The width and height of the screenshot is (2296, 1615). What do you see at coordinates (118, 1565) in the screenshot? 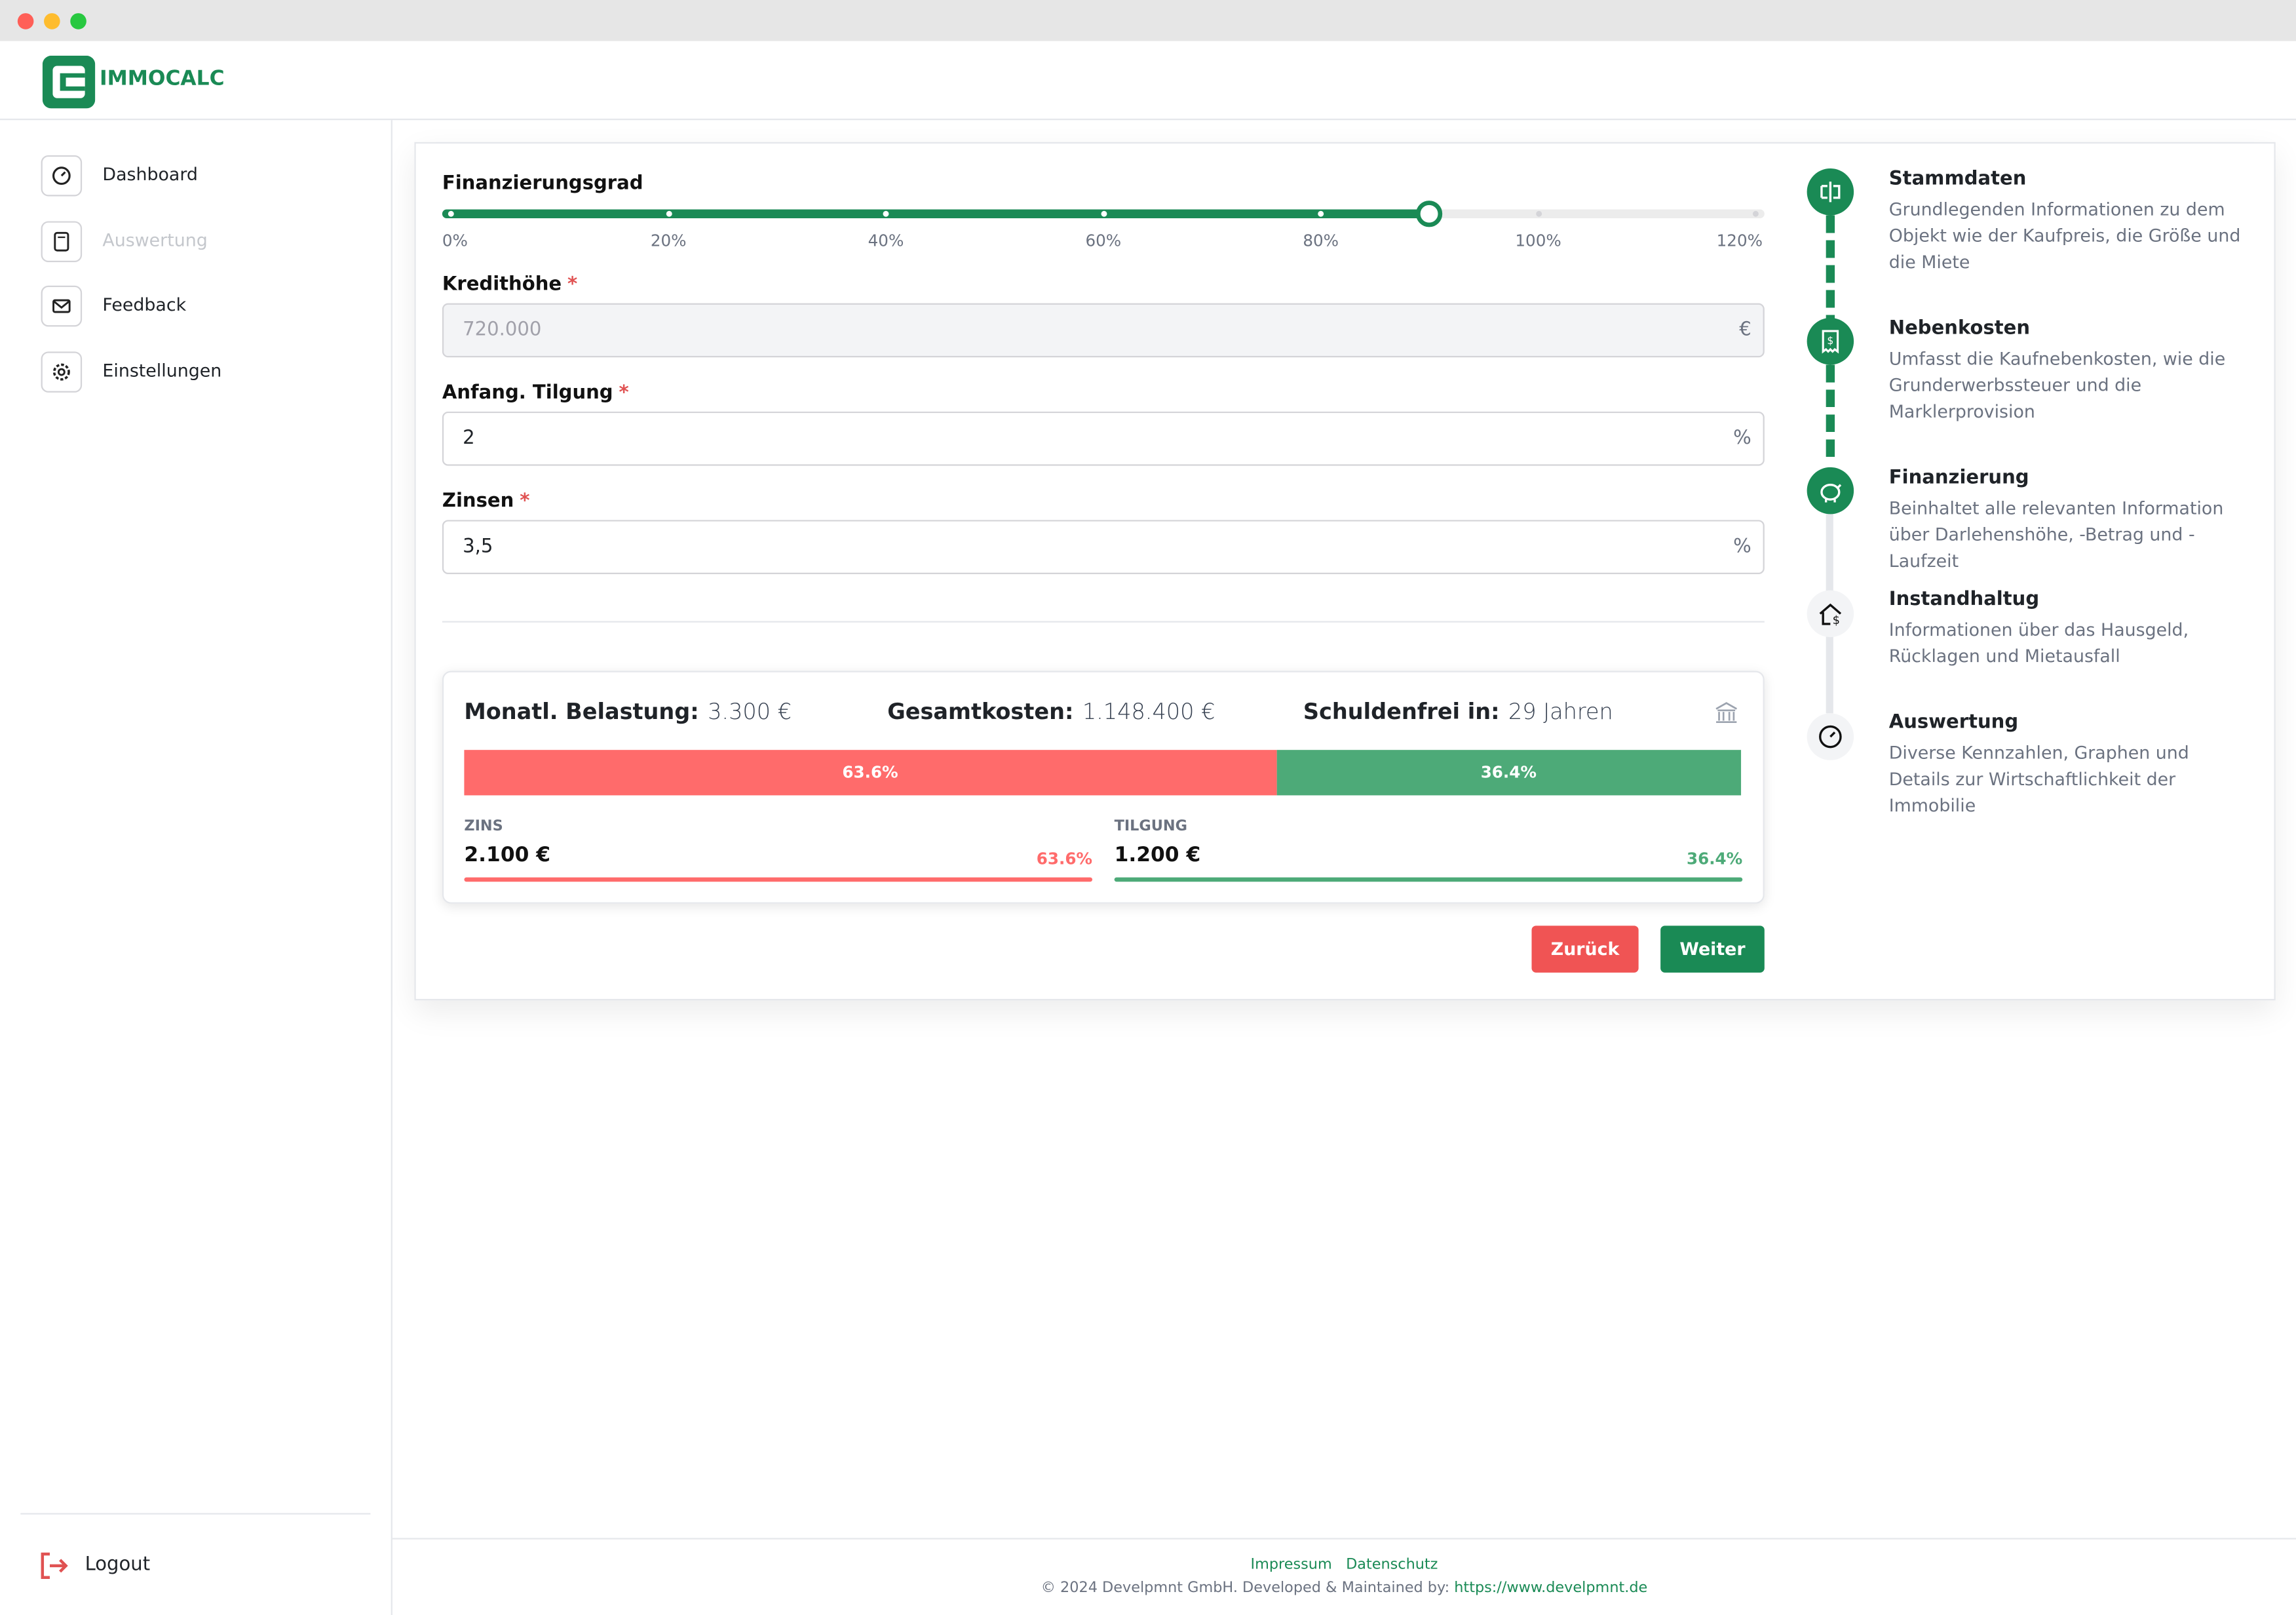
I see `logout: Logout` at bounding box center [118, 1565].